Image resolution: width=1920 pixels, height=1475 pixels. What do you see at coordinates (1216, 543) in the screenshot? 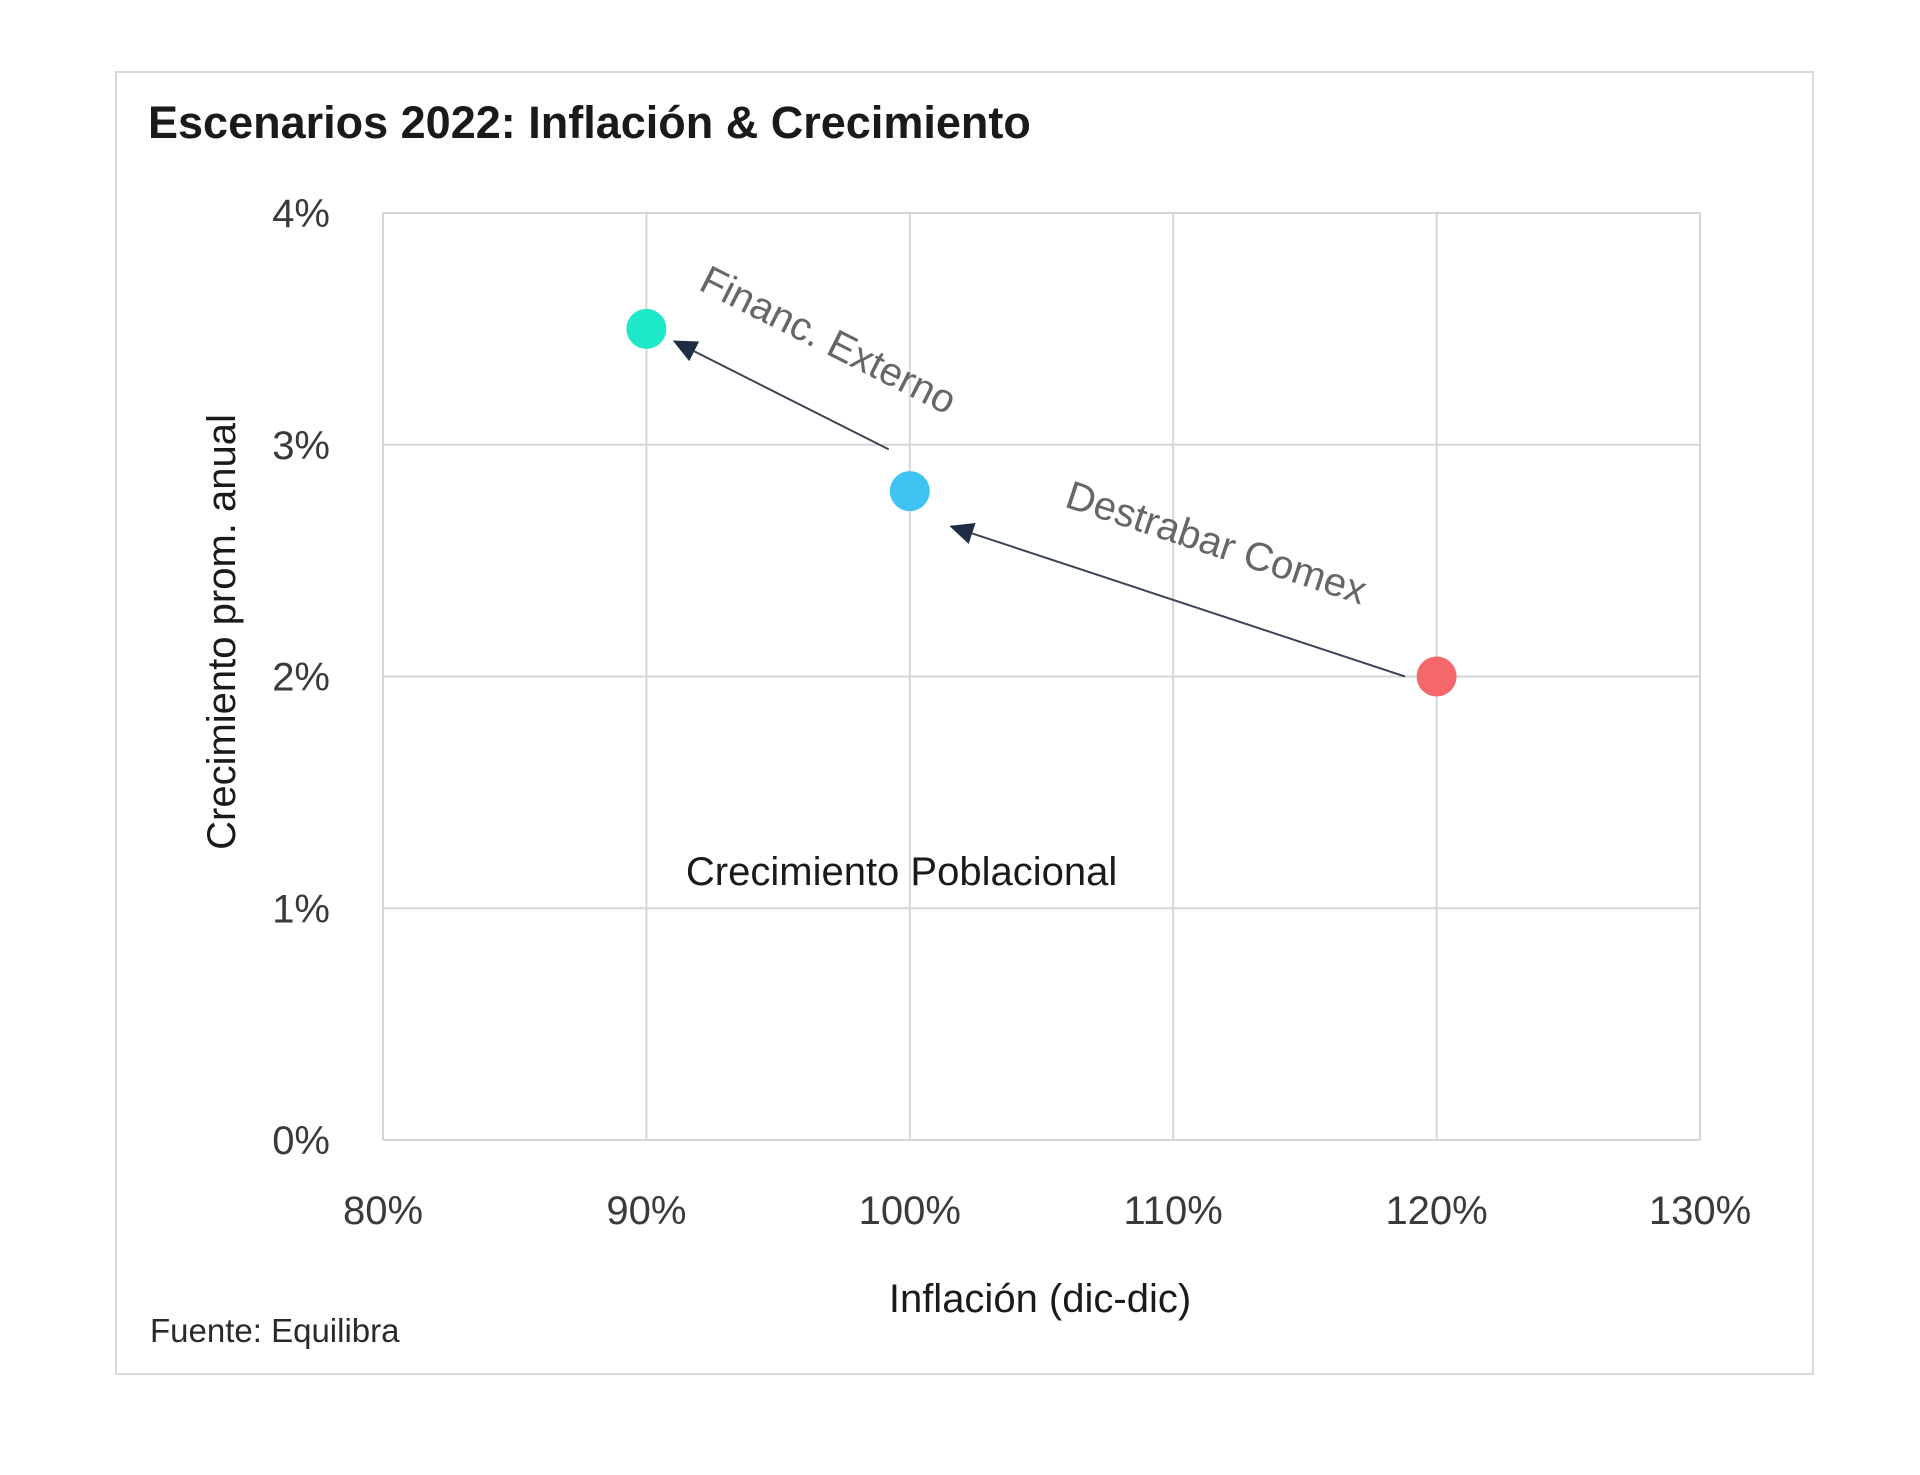
I see `arrow-label: Destrabar Comex` at bounding box center [1216, 543].